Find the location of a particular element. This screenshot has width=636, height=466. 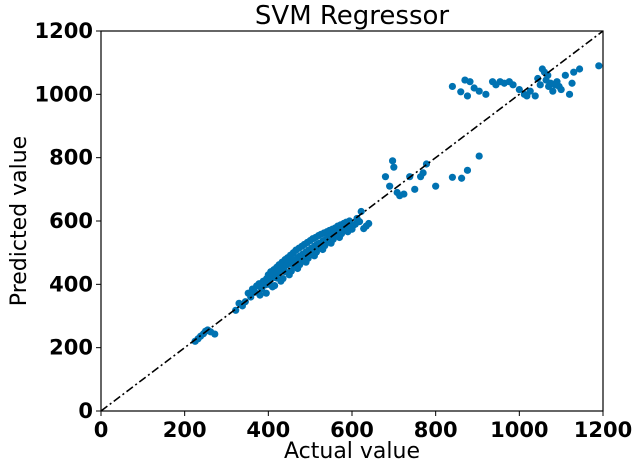

y-axis-ticks: 0 200 400 600 800 1000 1200 is located at coordinates (68, 221).